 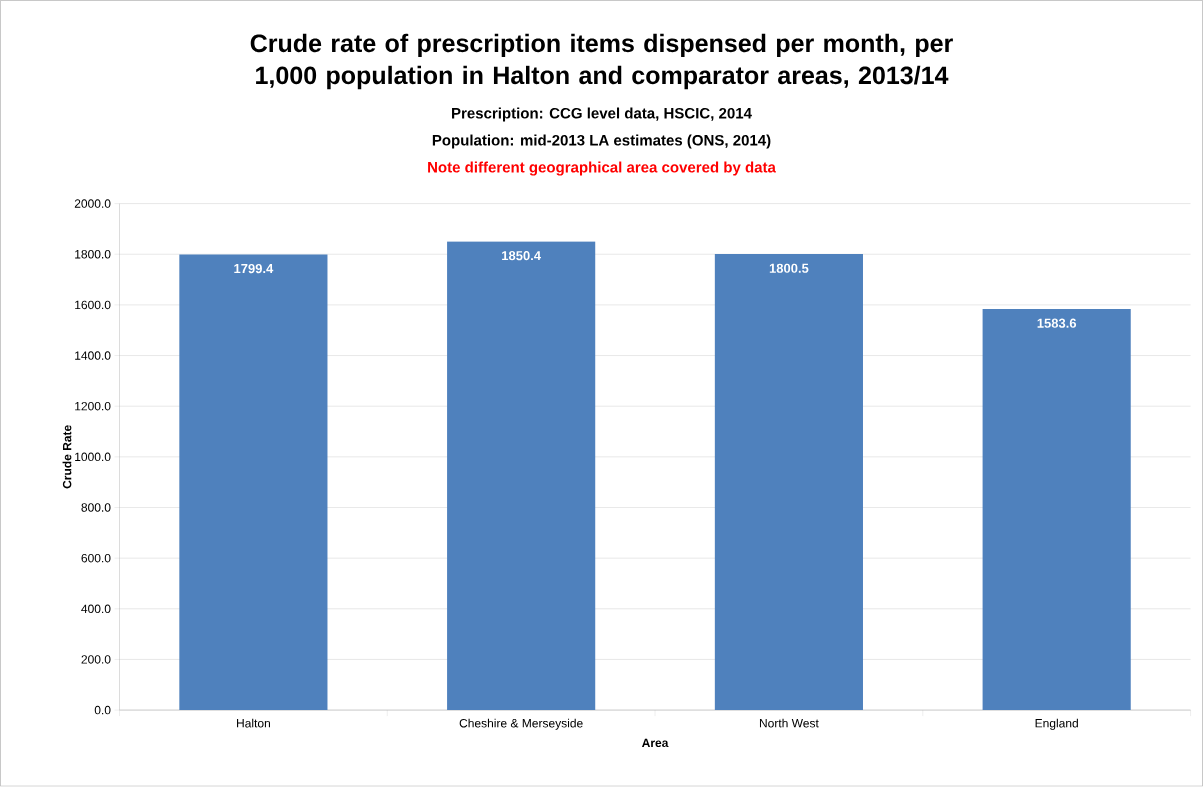 I want to click on y-tick-label: 600.0, so click(x=96, y=558).